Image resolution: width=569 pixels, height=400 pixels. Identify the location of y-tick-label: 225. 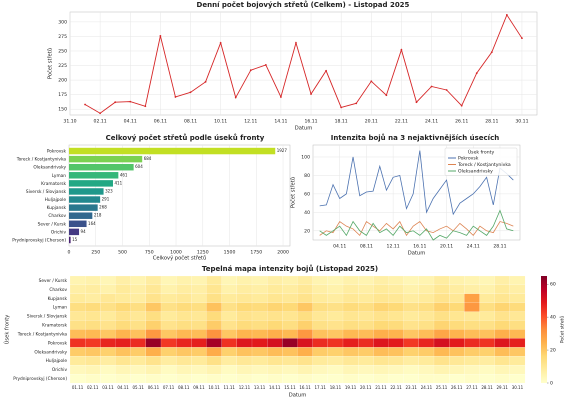
(62, 66).